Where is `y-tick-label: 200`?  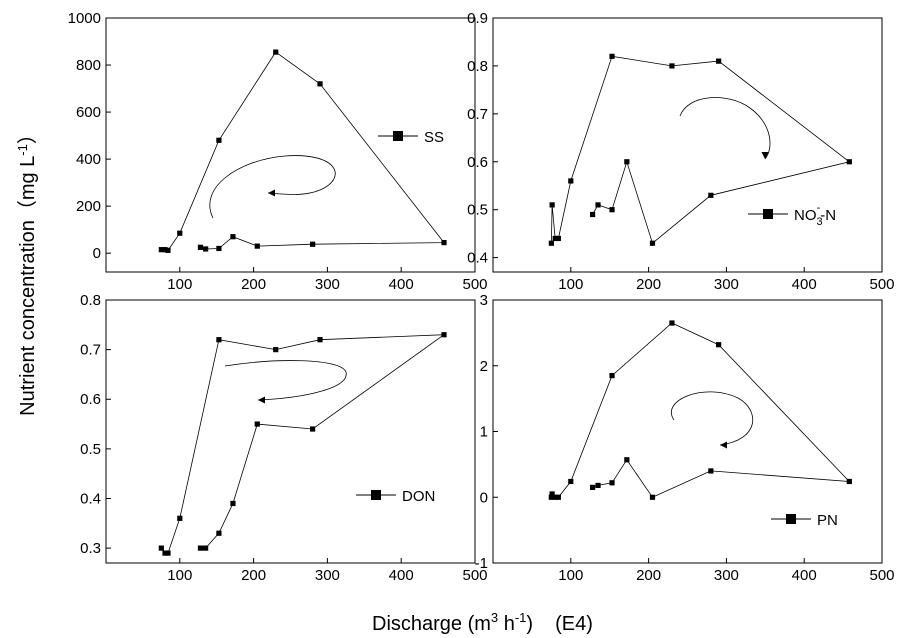
y-tick-label: 200 is located at coordinates (88, 206).